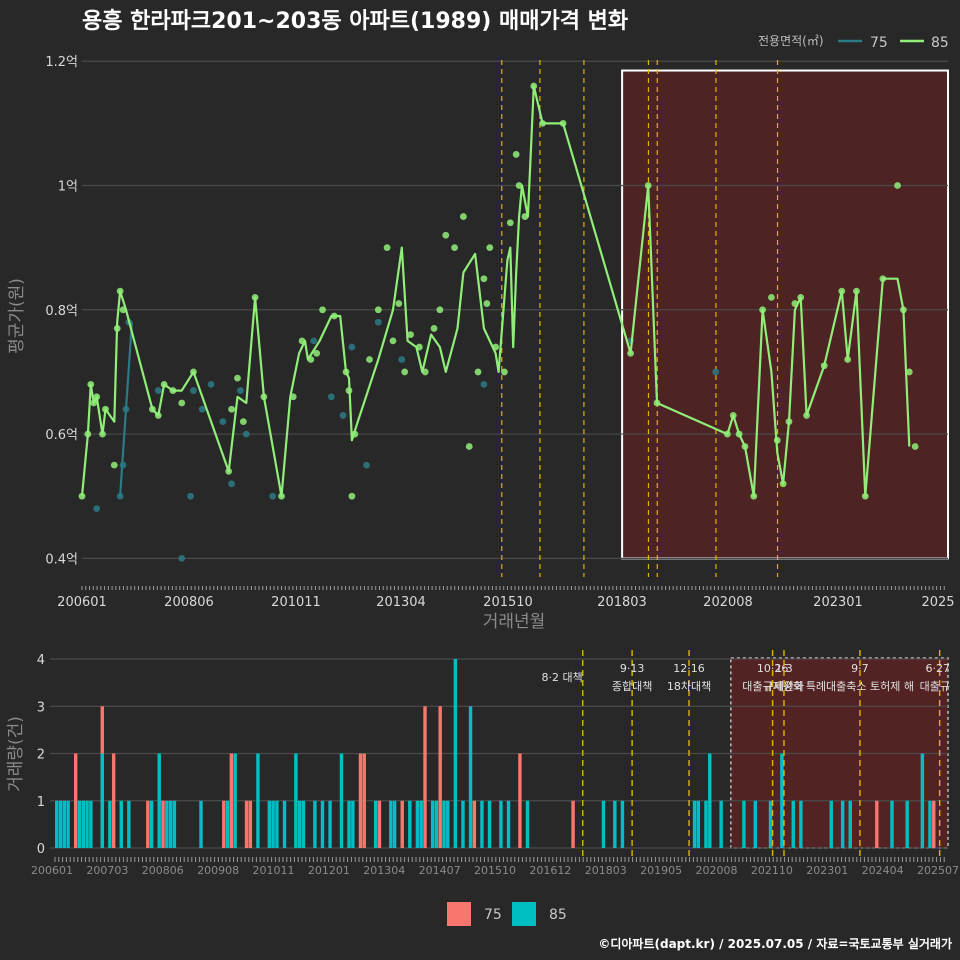  Describe the element at coordinates (107, 870) in the screenshot. I see `volume-x-tick-label: 200703` at that location.